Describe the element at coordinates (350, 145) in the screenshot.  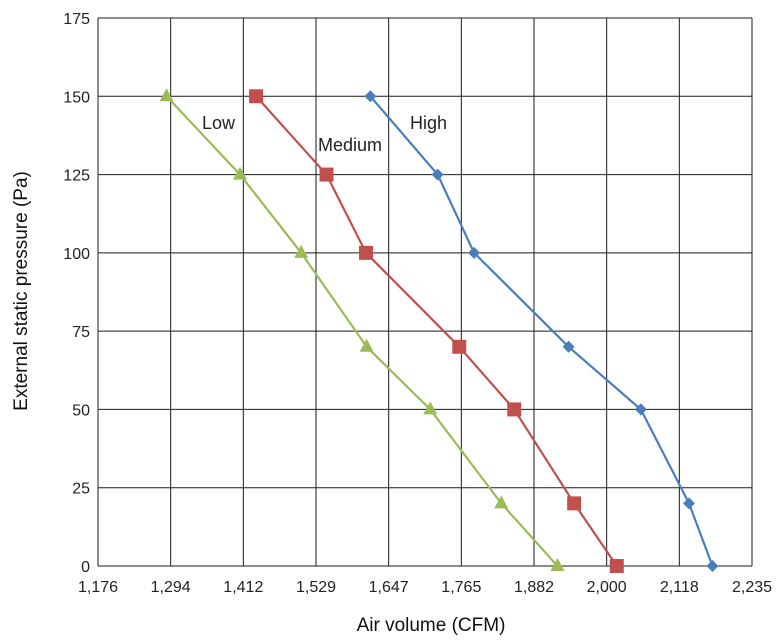
I see `series-label-medium: Medium` at that location.